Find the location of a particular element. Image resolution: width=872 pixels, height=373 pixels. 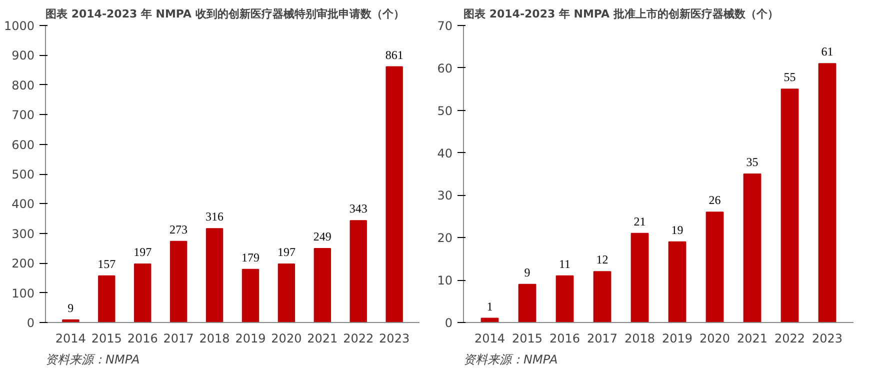

y-tick-label: 200 is located at coordinates (23, 263).